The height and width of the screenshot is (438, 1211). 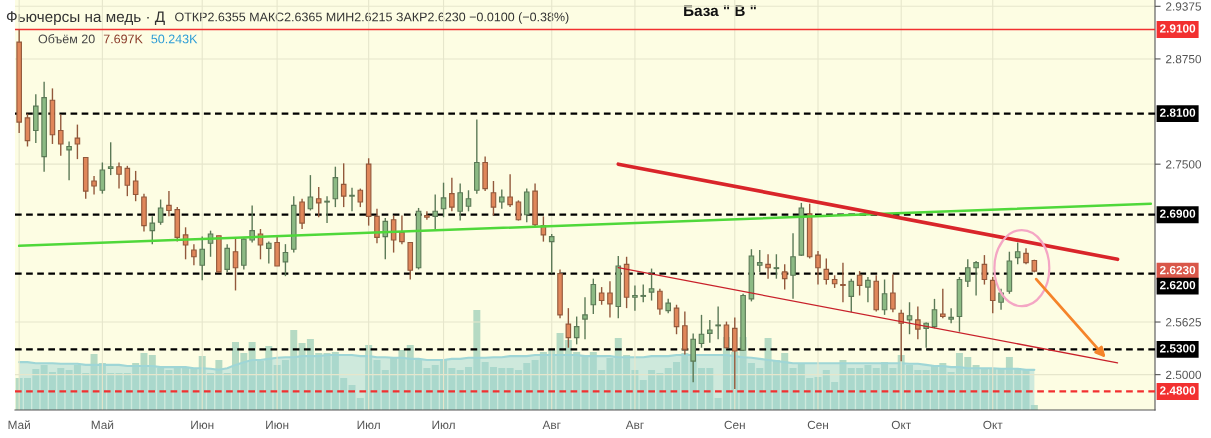 What do you see at coordinates (123, 39) in the screenshot?
I see `annotation: 7.697K` at bounding box center [123, 39].